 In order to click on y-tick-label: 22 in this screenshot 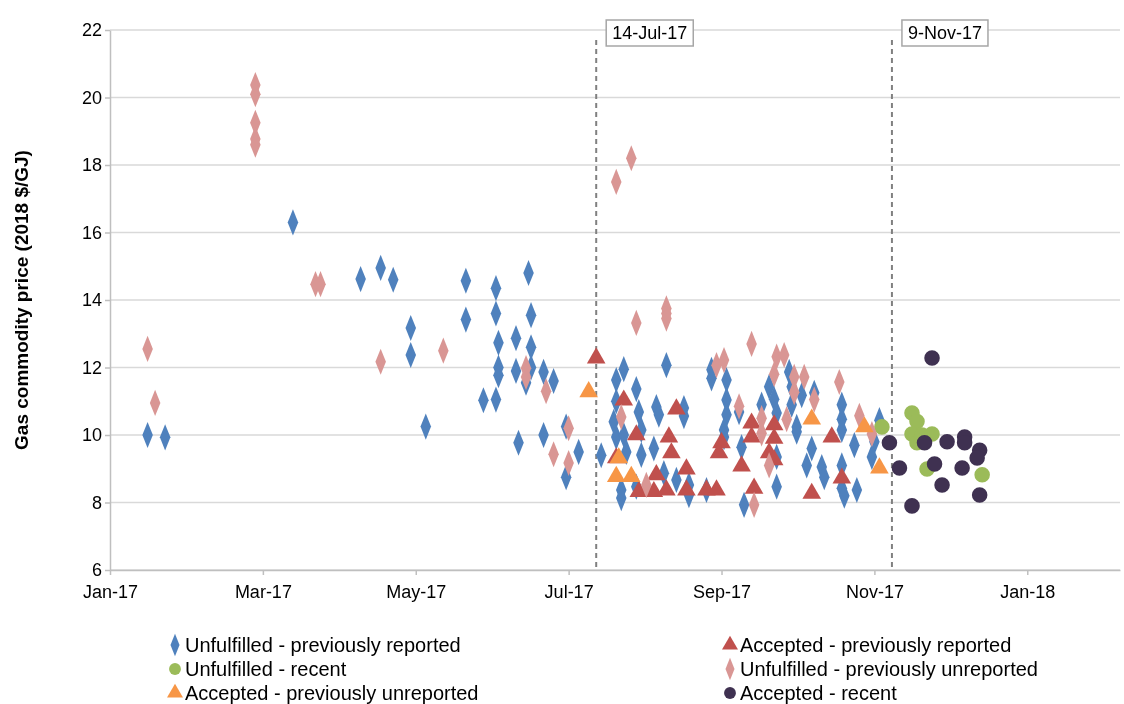, I will do `click(91, 30)`.